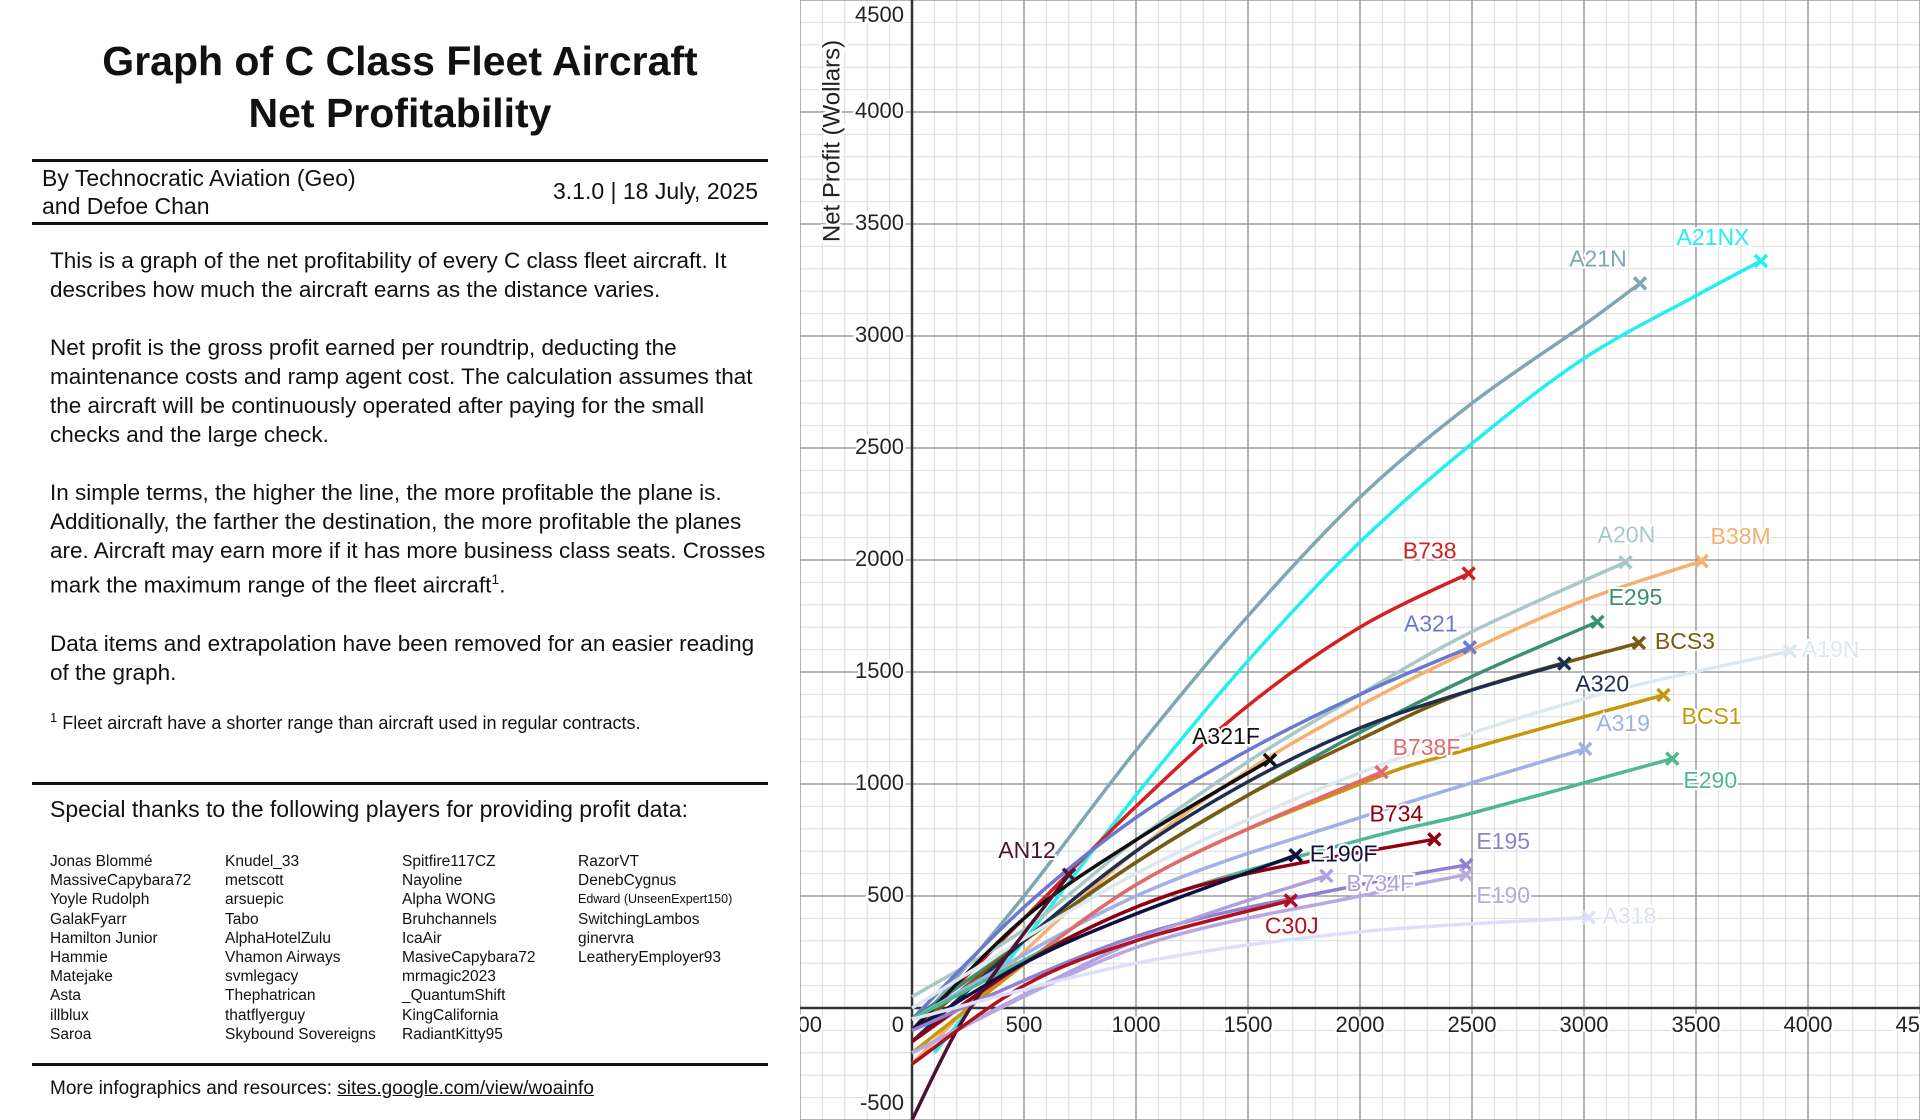 This screenshot has height=1120, width=1920. I want to click on x-tick-label: 500, so click(1024, 1024).